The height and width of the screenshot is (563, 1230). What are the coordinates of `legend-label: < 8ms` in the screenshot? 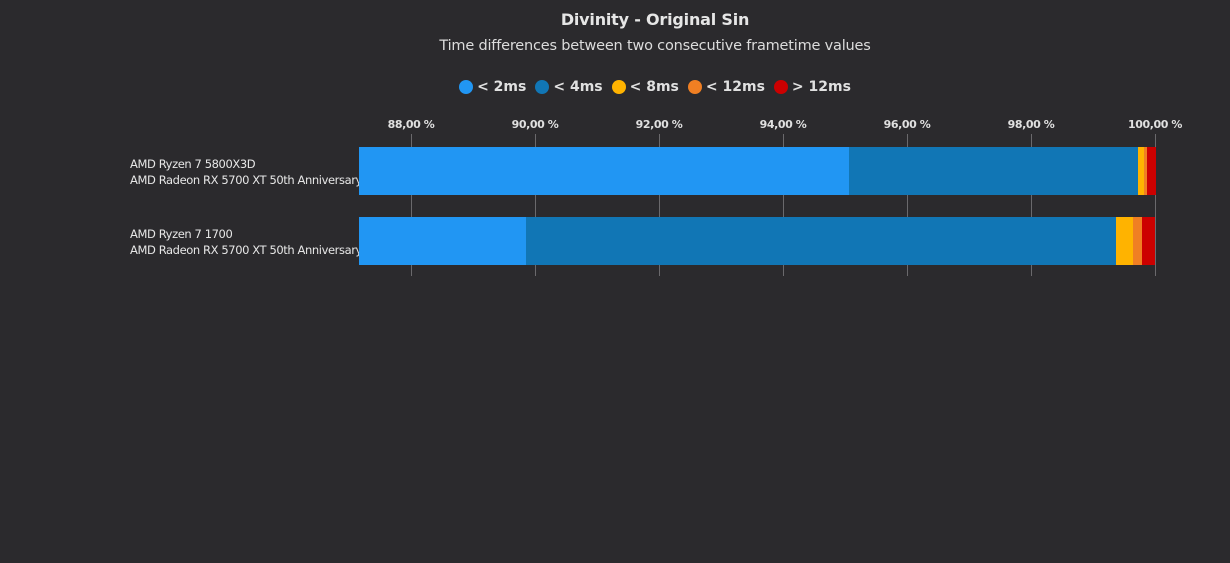 It's located at (654, 87).